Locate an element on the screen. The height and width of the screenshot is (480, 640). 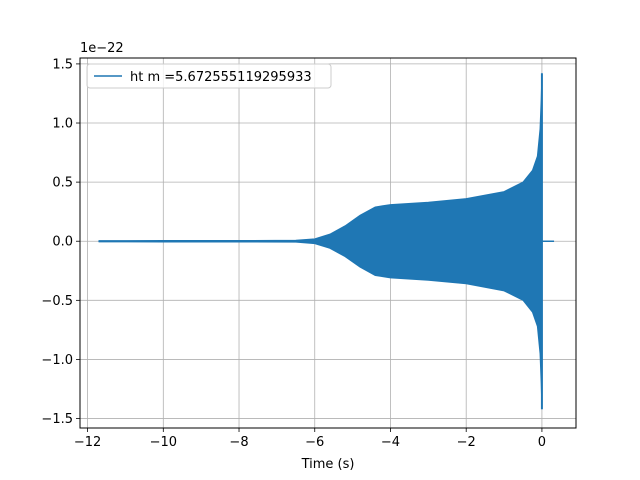
y-tick-label: 1.5 is located at coordinates (62, 64).